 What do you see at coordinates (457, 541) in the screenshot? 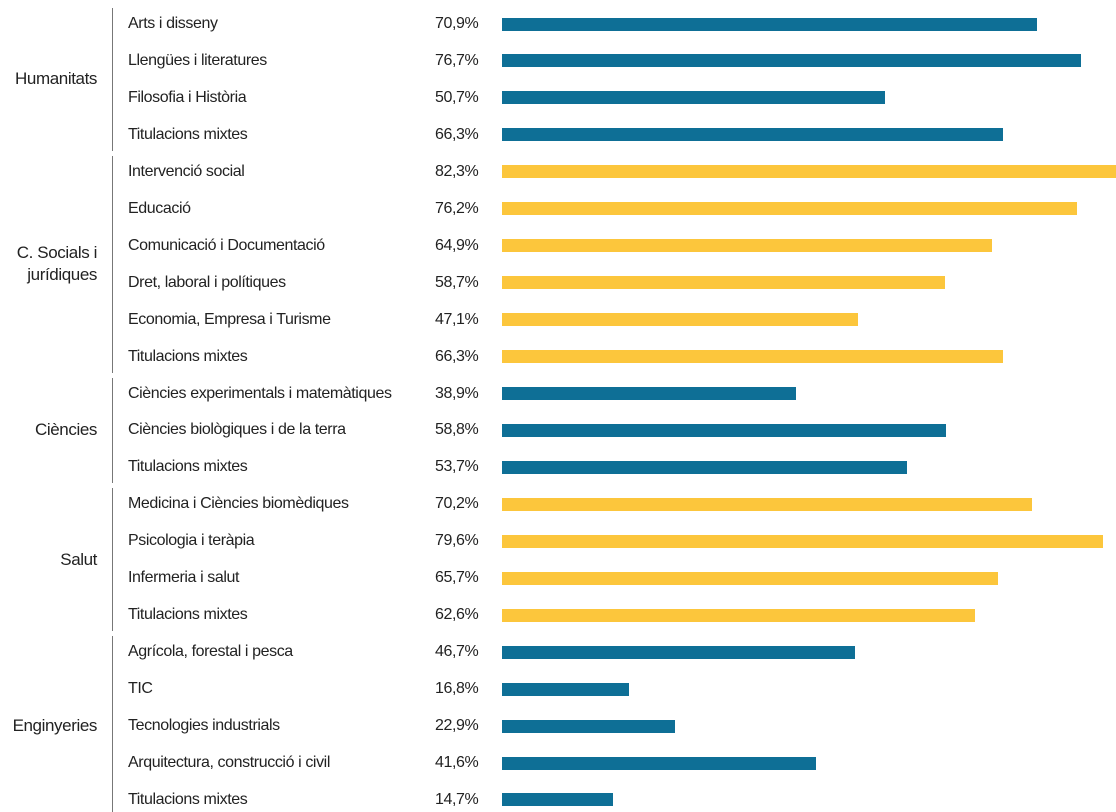
I see `value-label: 79,6%` at bounding box center [457, 541].